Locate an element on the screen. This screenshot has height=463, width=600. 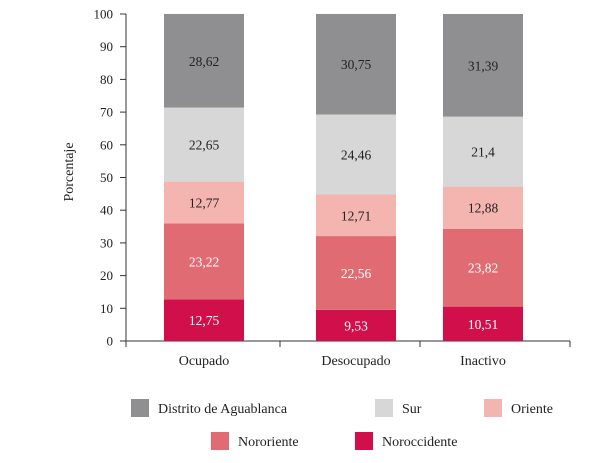
data-label: 9,53 is located at coordinates (356, 325).